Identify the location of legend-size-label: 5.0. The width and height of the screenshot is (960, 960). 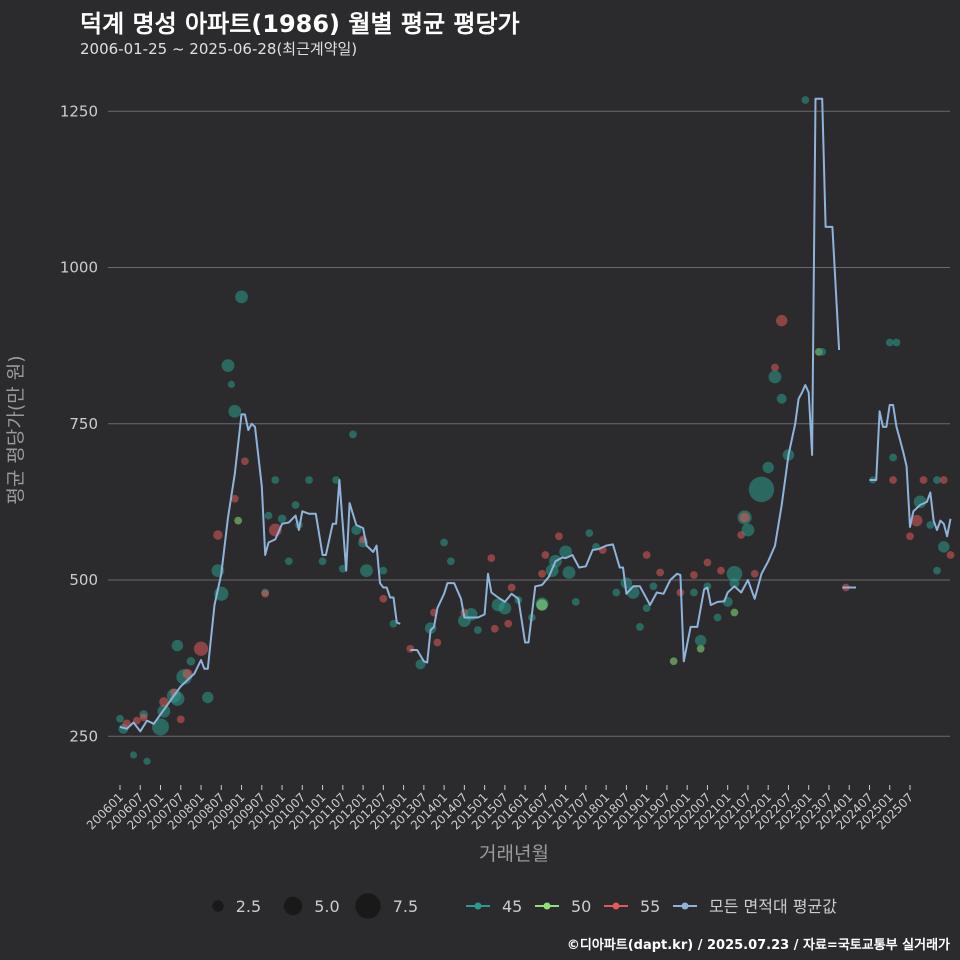
(326, 906).